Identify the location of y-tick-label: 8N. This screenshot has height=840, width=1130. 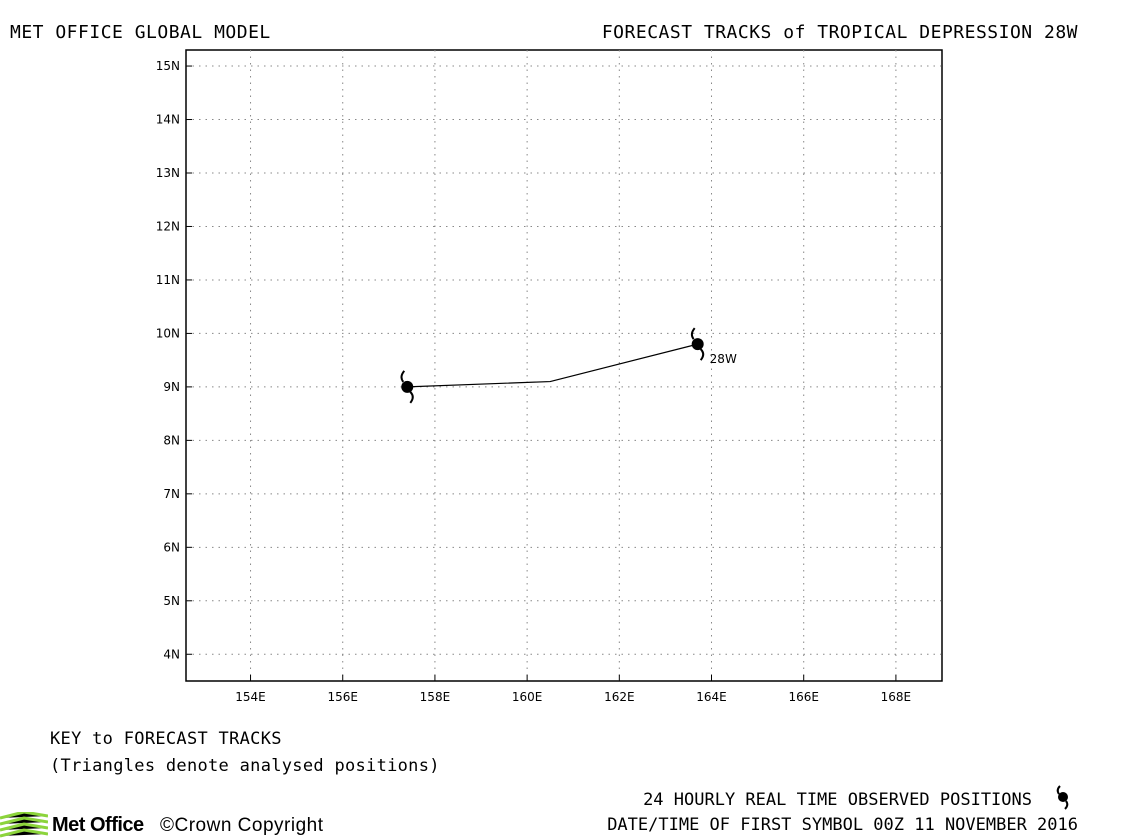
(171, 440).